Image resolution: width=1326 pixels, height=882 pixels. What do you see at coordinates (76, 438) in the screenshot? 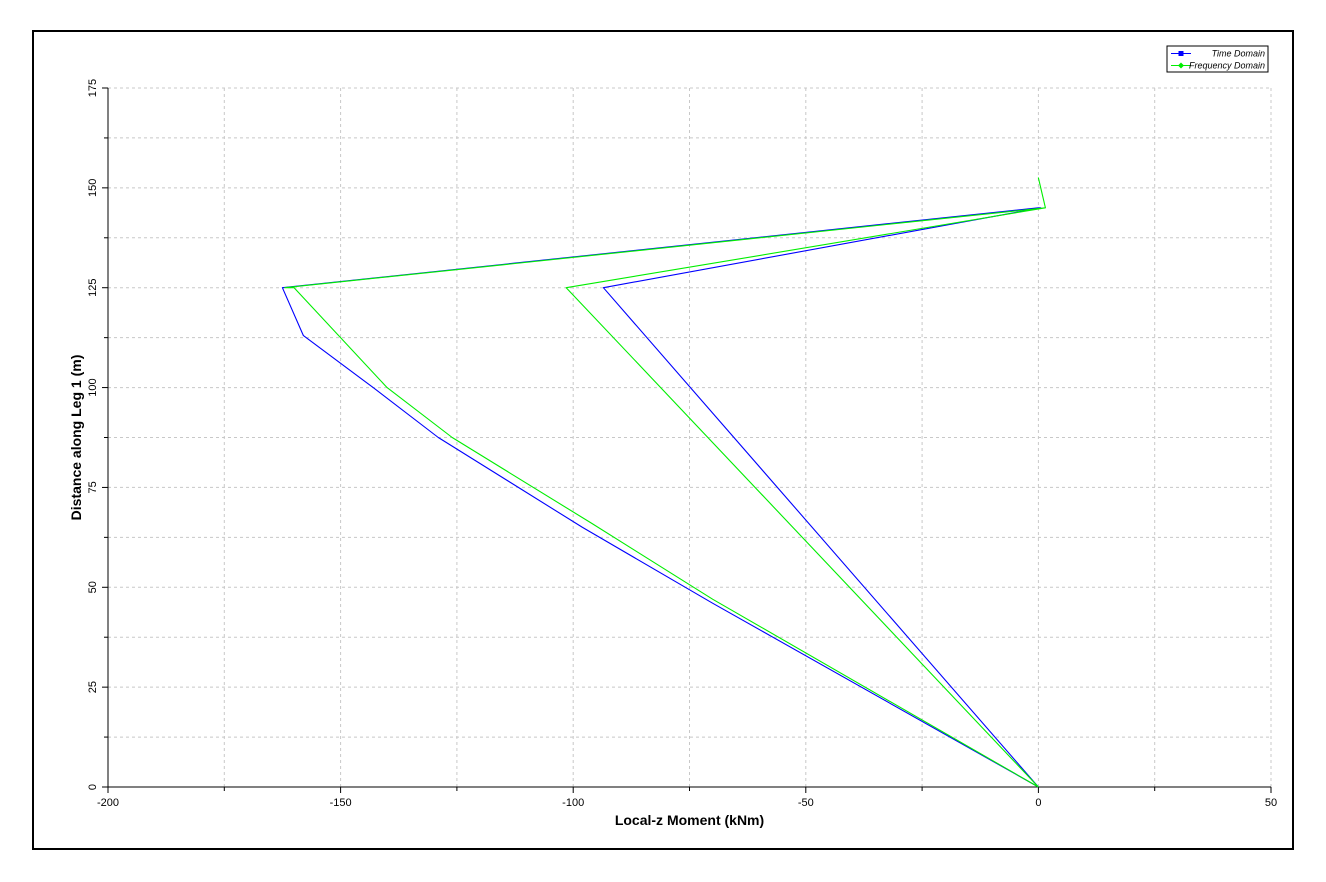
I see `y-axis-title: Distance along Leg 1 (m)` at bounding box center [76, 438].